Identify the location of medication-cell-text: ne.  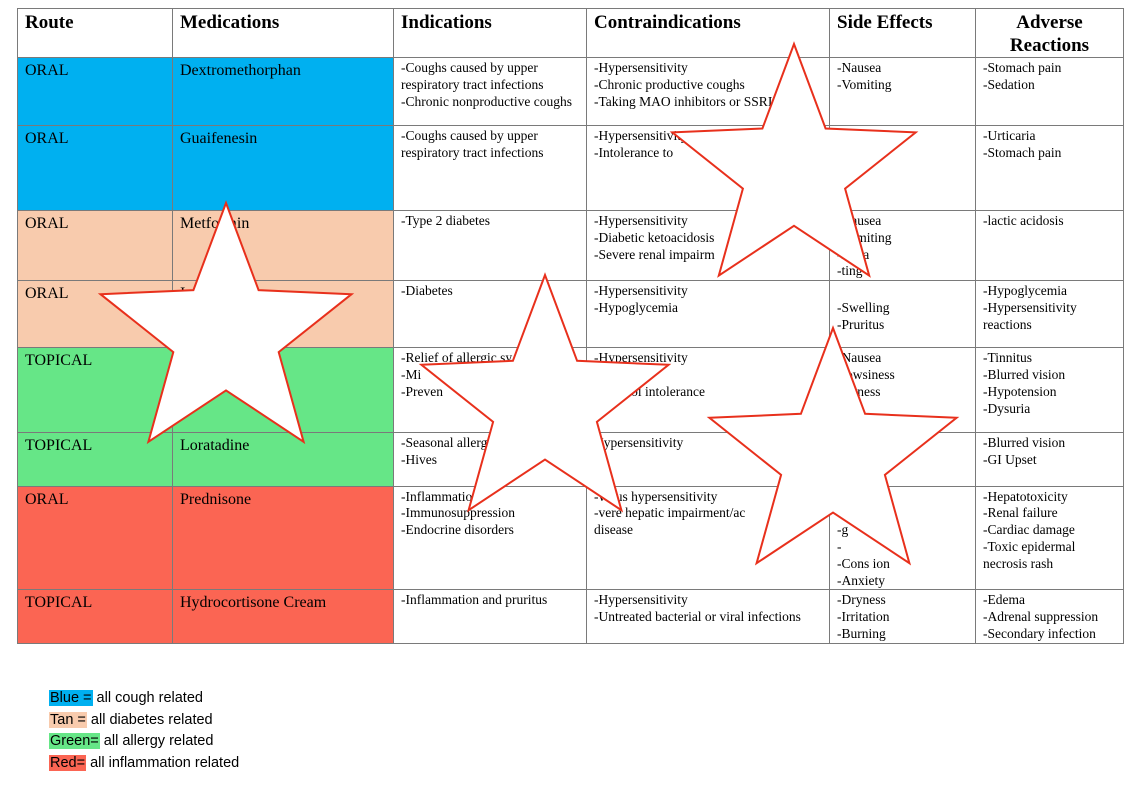
(188, 361).